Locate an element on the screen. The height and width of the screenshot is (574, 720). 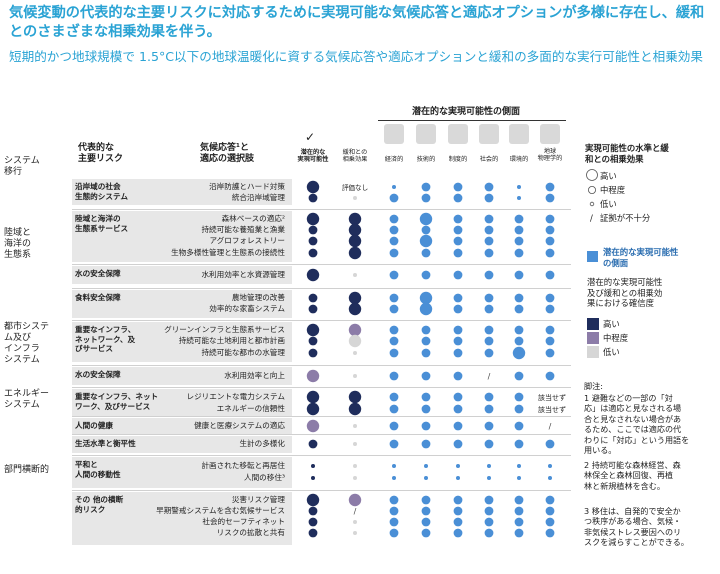
dimension-label: 環境的 is located at coordinates (519, 159).